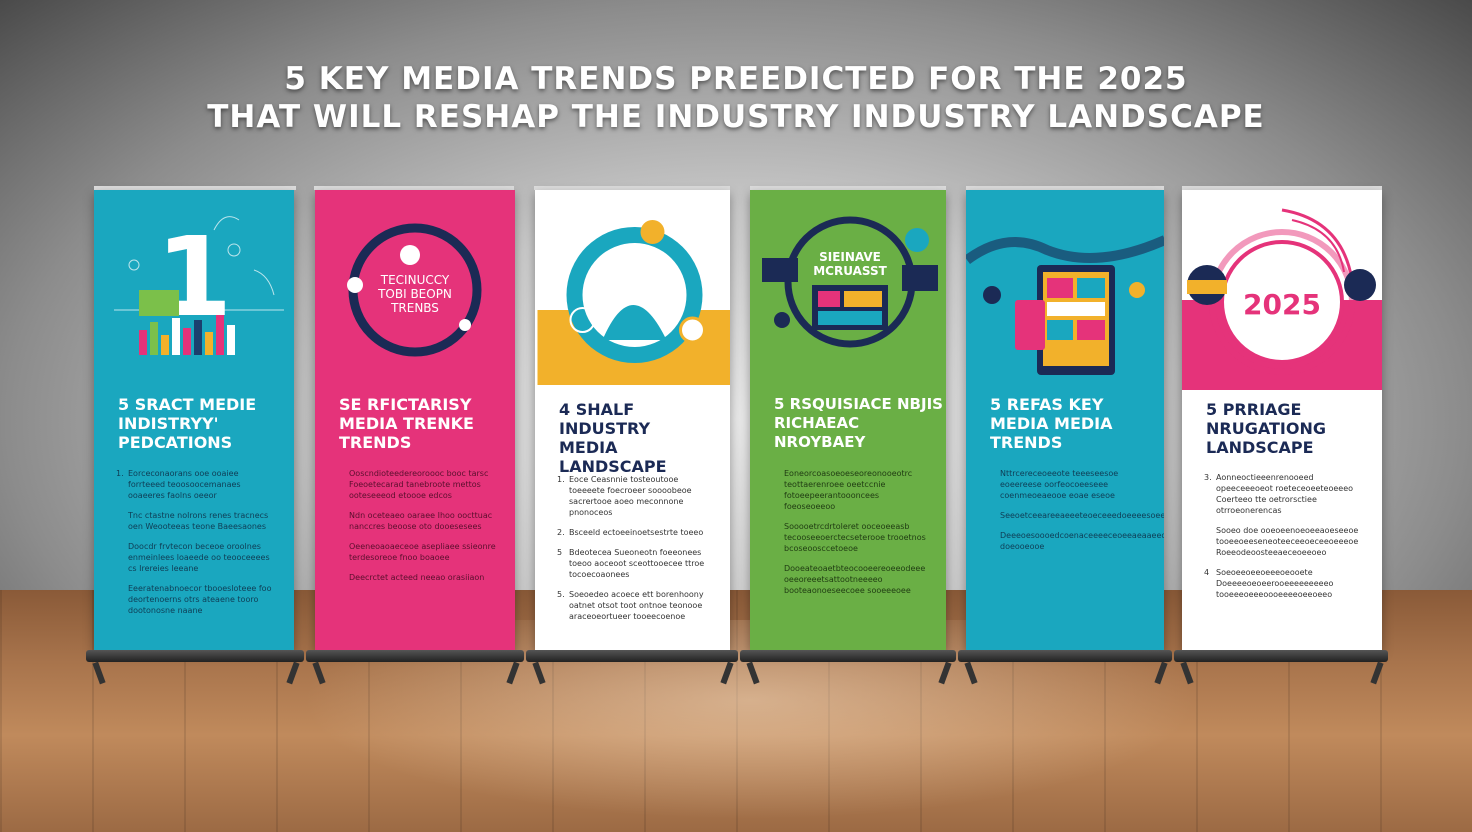 The width and height of the screenshot is (1472, 832). Describe the element at coordinates (195, 188) in the screenshot. I see `banner-1-top-rail` at that location.